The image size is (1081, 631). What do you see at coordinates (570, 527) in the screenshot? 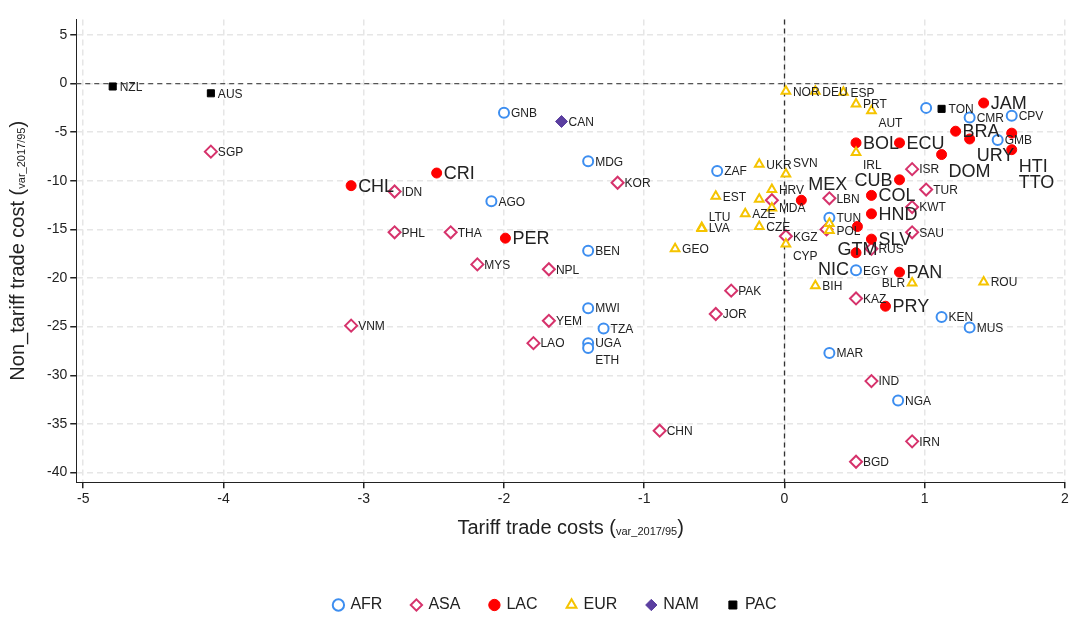
I see `x-axis-title: Tariff trade costs (var_2017/95)` at bounding box center [570, 527].